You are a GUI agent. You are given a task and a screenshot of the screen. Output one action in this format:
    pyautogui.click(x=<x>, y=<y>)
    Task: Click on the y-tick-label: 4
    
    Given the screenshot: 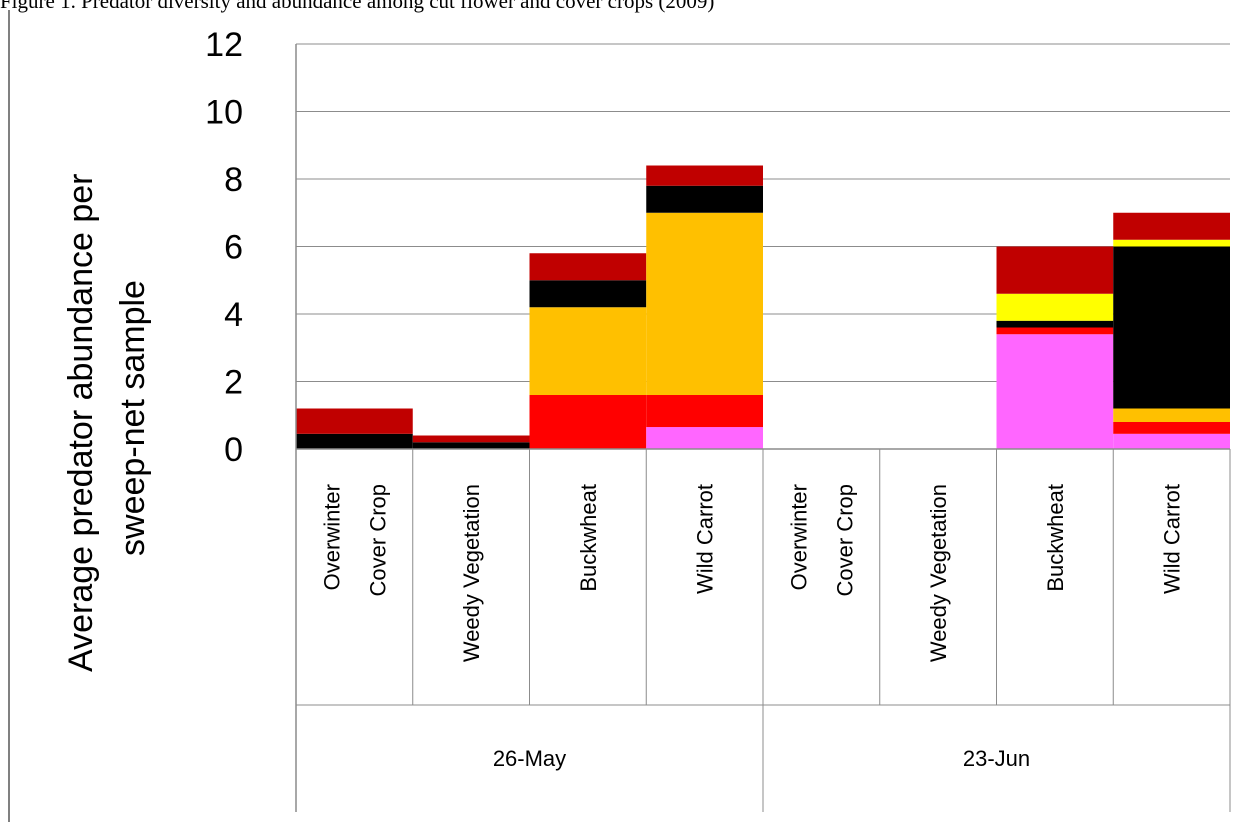 What is the action you would take?
    pyautogui.click(x=233, y=315)
    